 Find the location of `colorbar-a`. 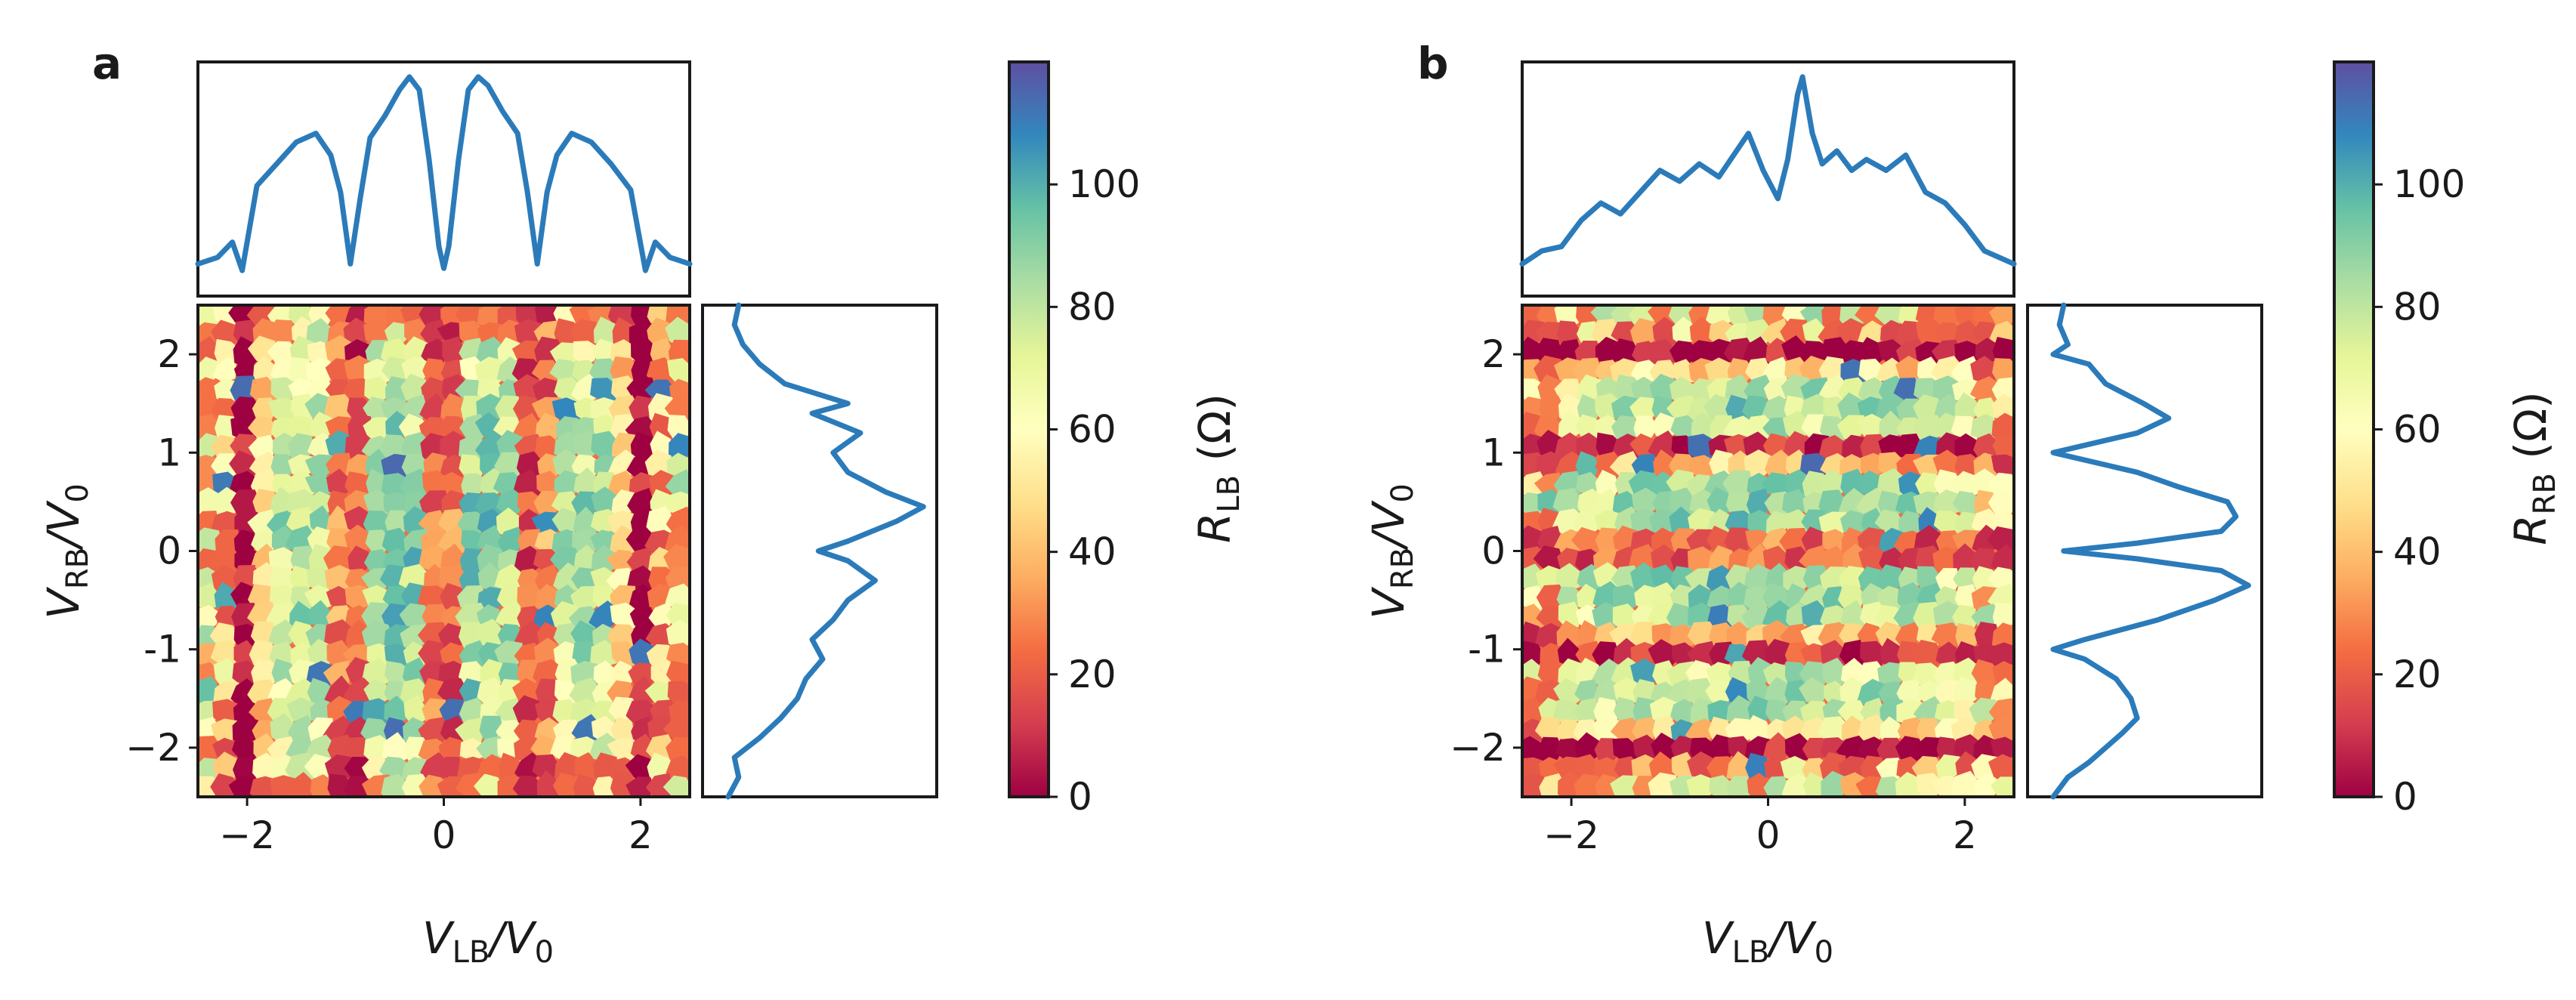

colorbar-a is located at coordinates (1029, 429).